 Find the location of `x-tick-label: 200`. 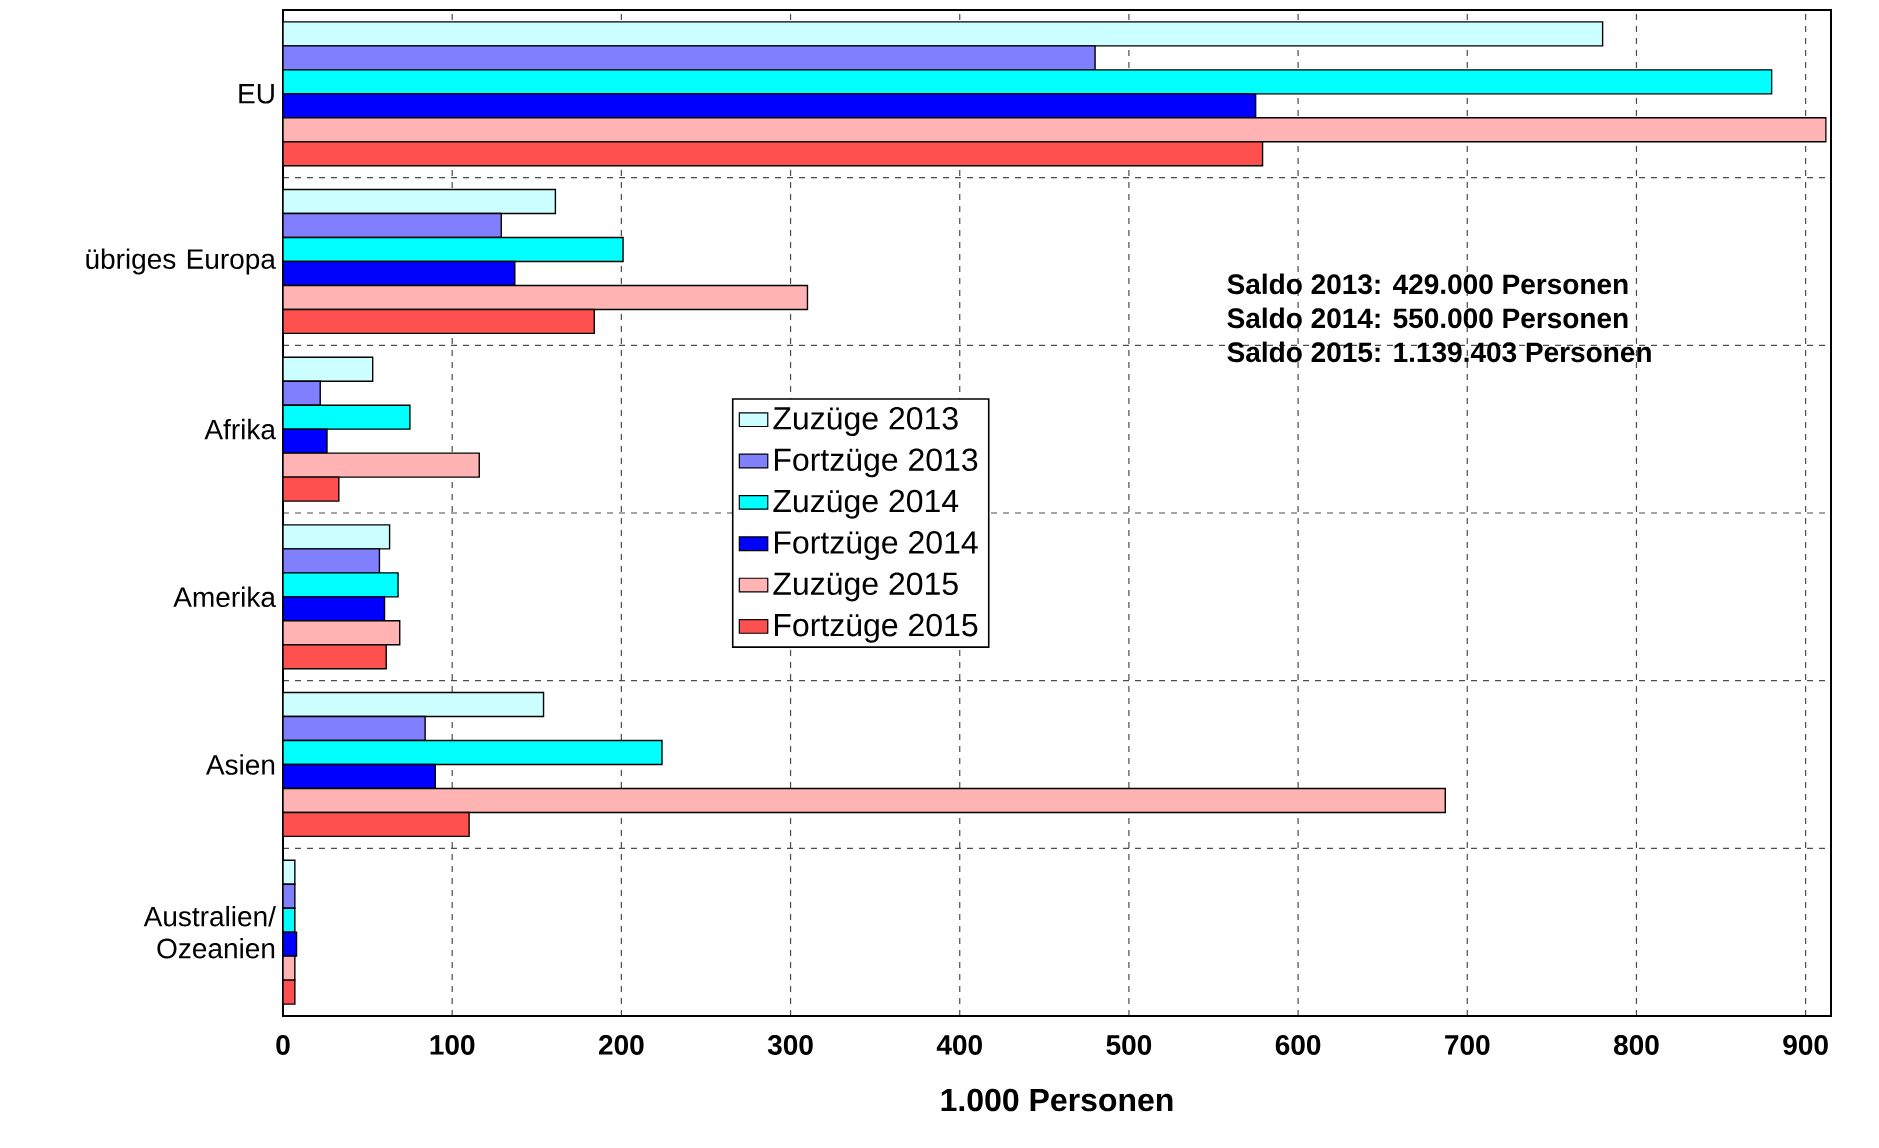

x-tick-label: 200 is located at coordinates (621, 1045).